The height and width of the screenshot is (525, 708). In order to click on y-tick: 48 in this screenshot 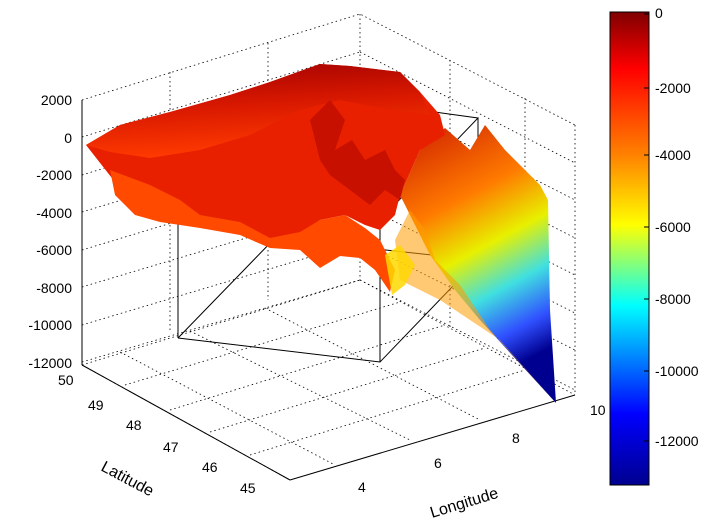, I will do `click(134, 425)`.